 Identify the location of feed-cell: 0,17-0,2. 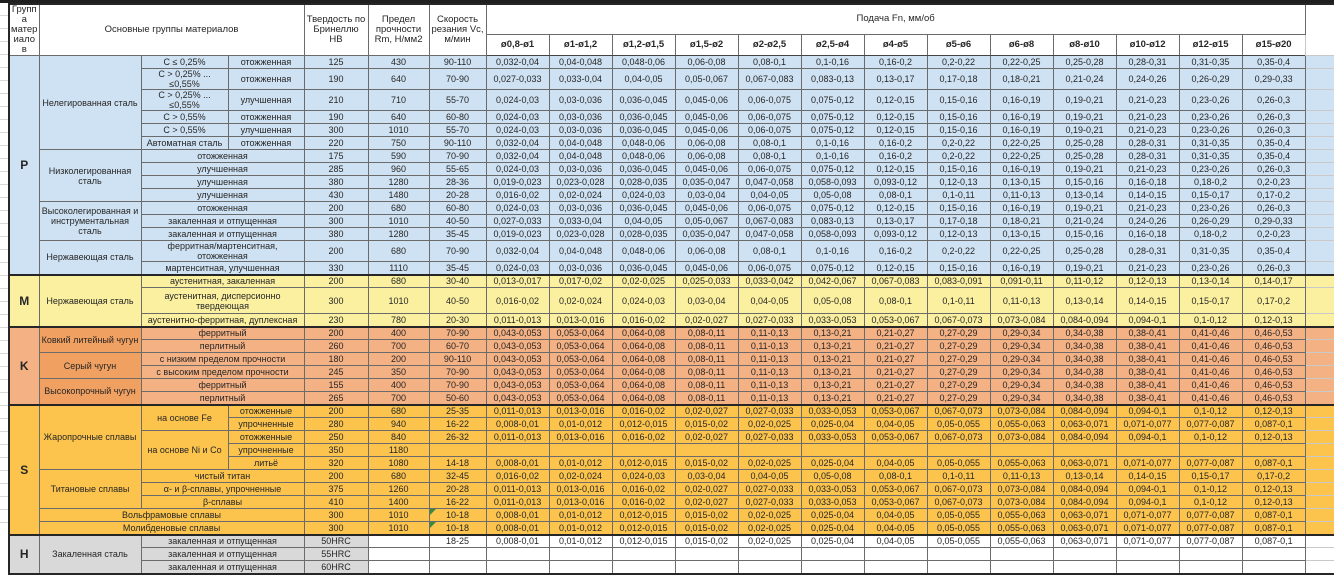
(1273, 476).